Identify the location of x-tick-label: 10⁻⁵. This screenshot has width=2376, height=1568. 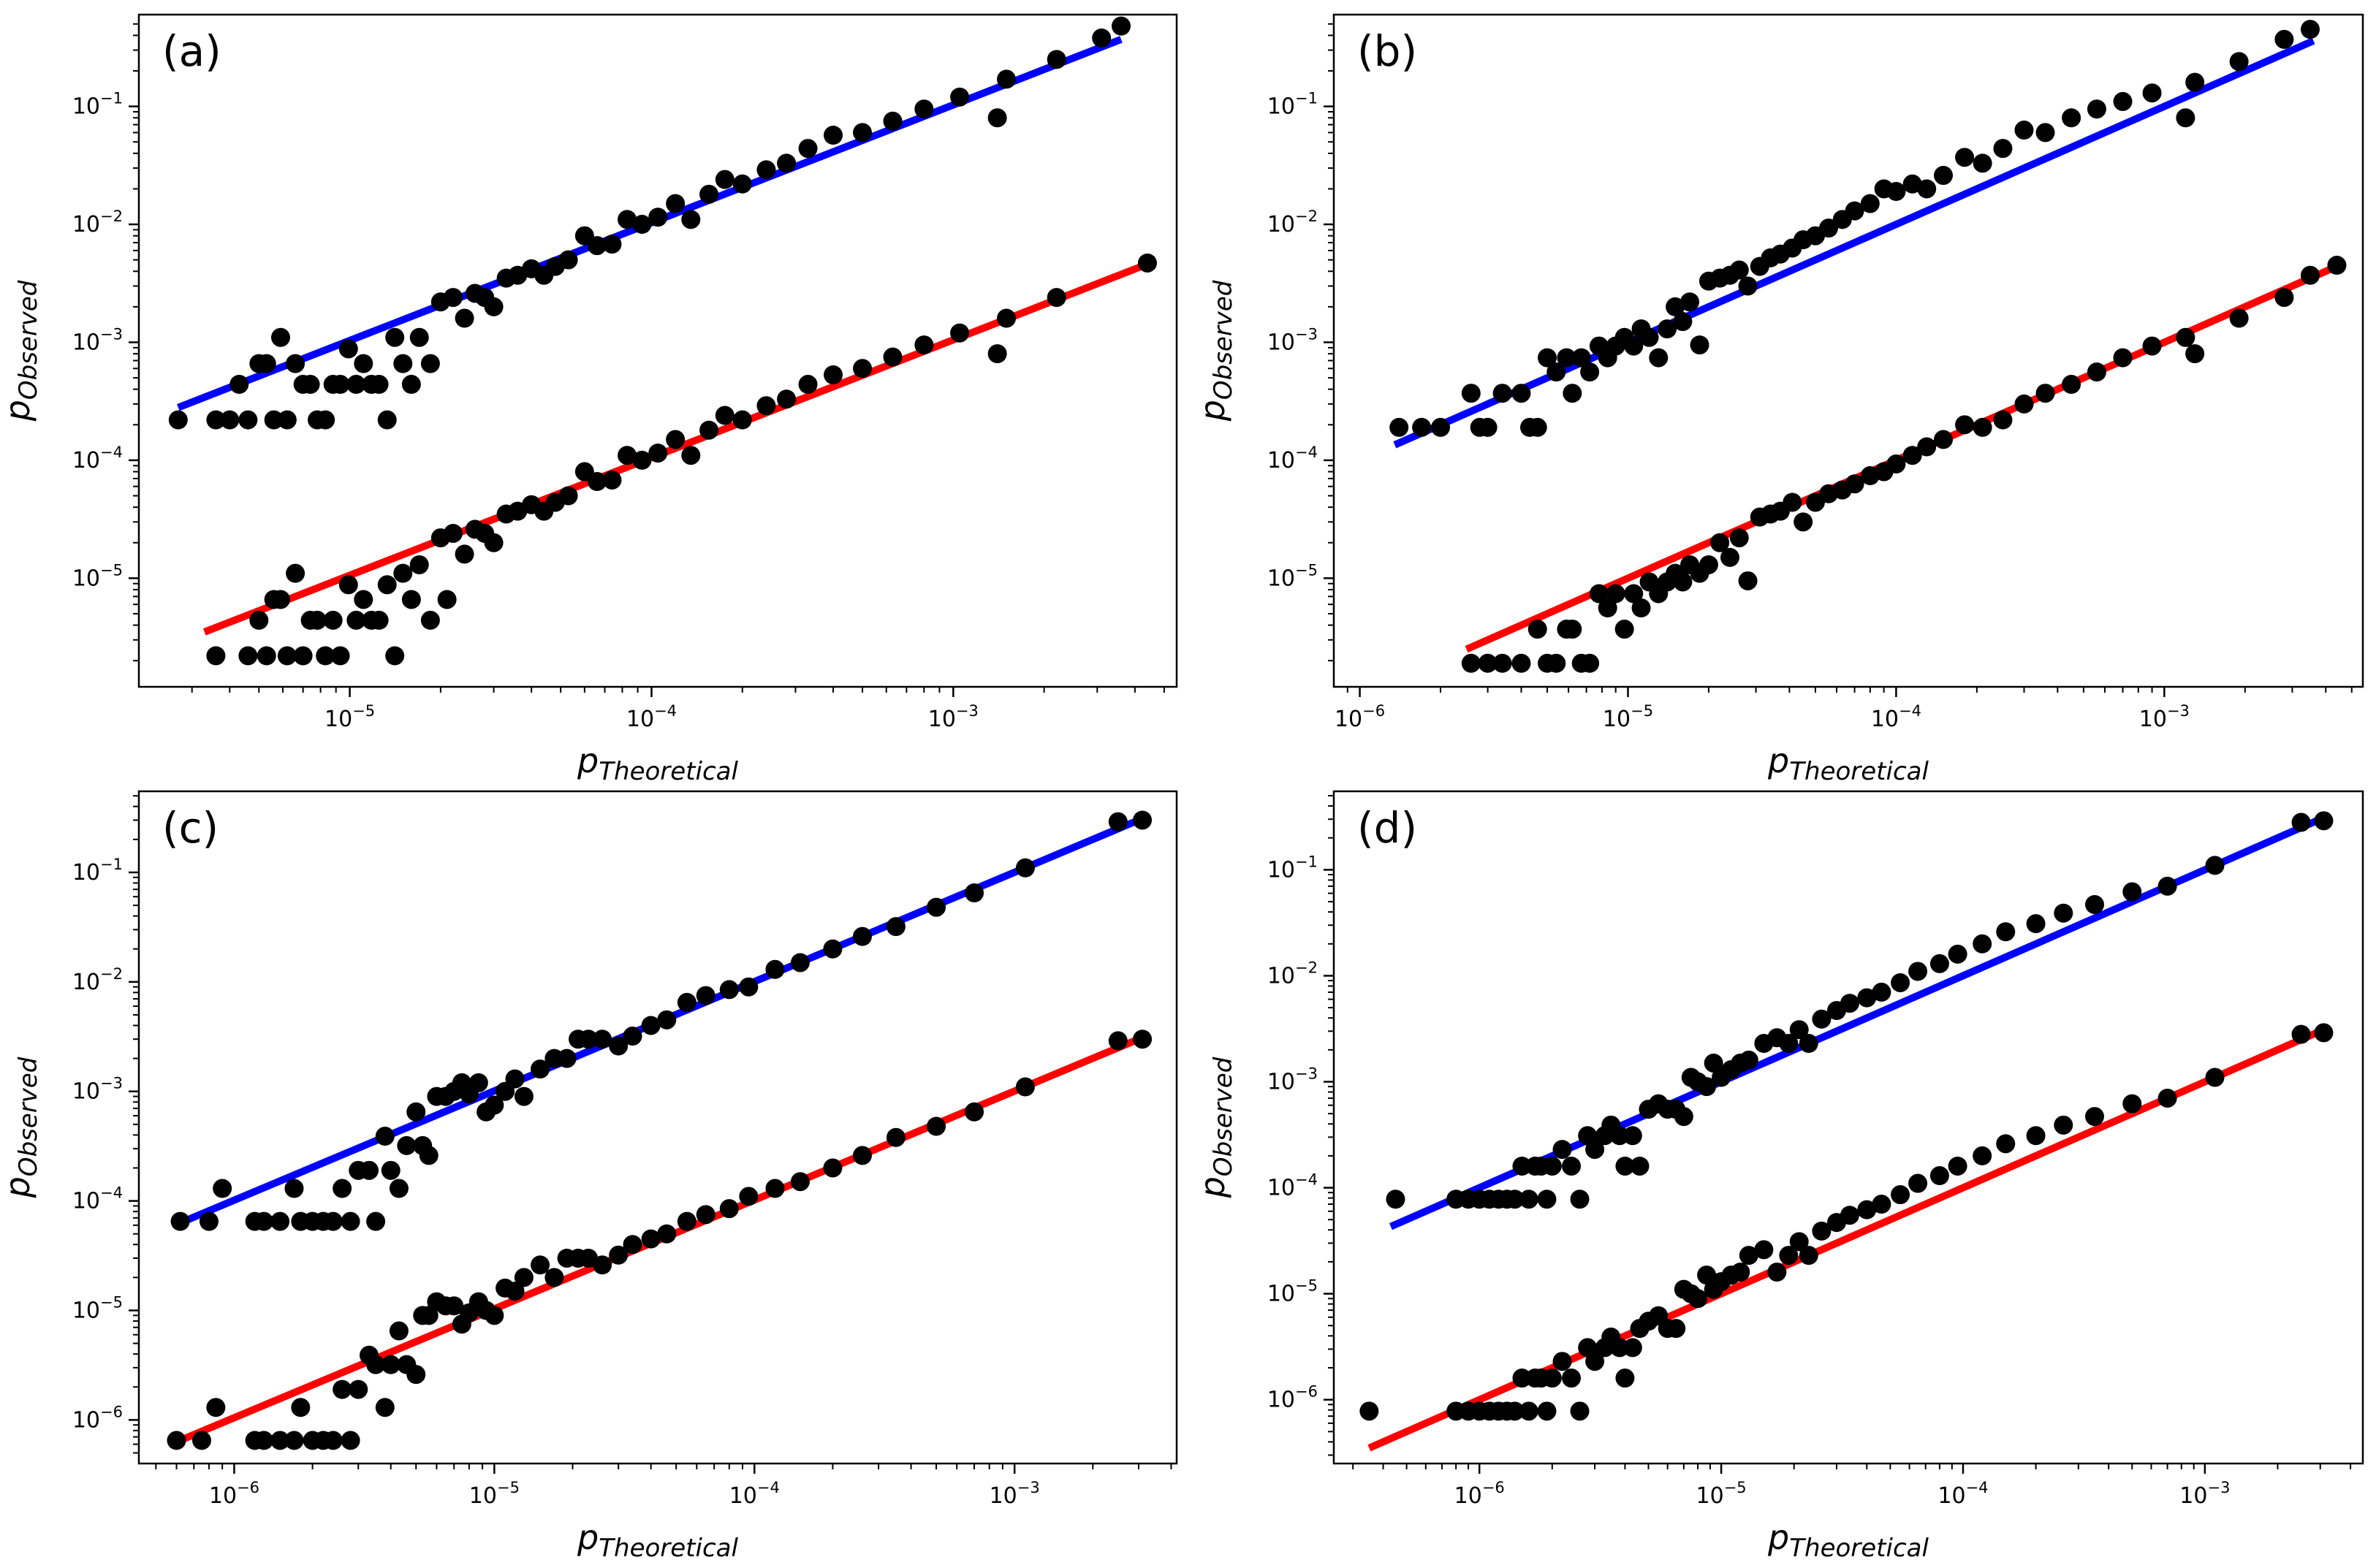
(1721, 1494).